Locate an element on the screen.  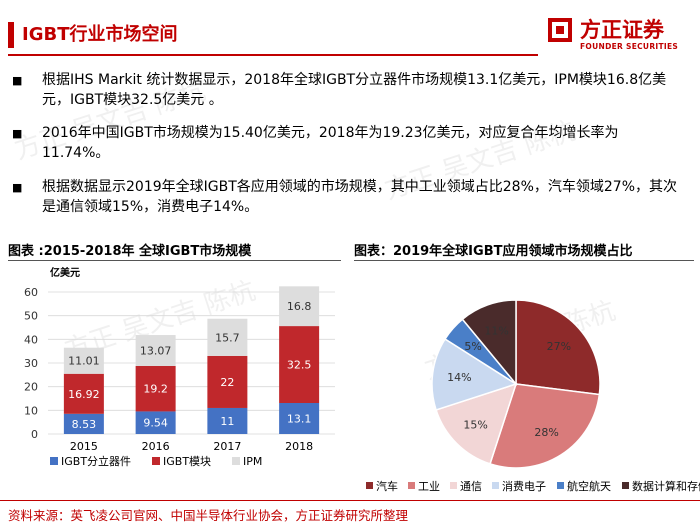
y-tick-label: 50 is located at coordinates (31, 316).